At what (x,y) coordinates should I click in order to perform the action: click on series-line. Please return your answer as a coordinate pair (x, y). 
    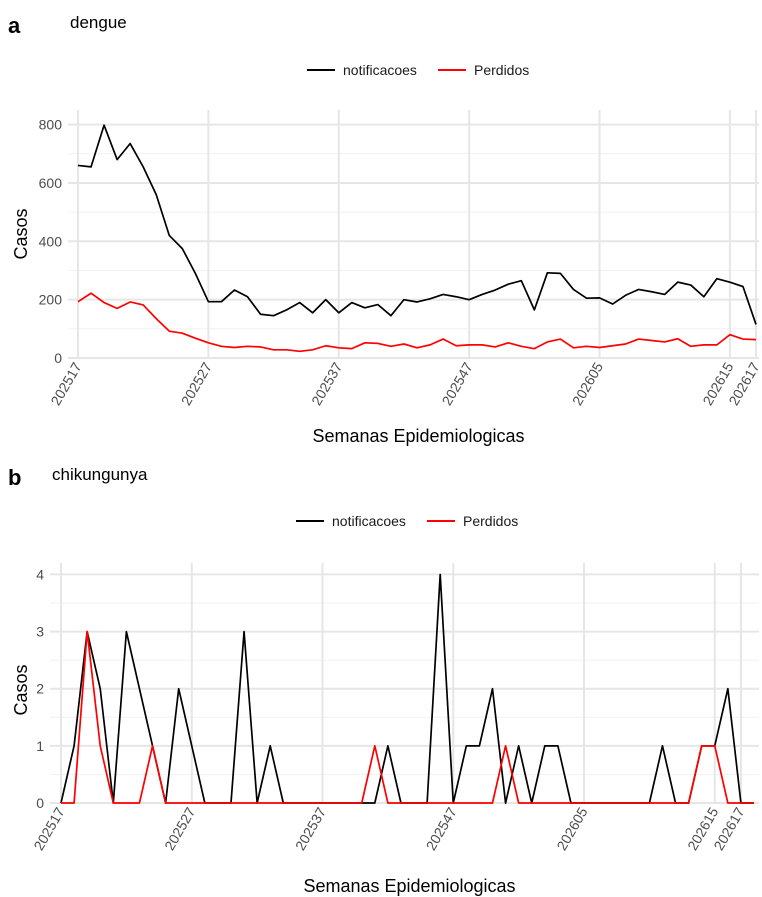
    Looking at the image, I should click on (417, 322).